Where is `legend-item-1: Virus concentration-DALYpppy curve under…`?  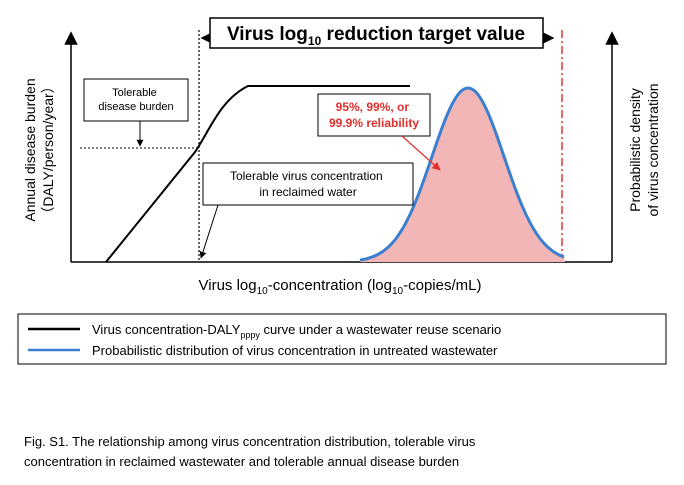 legend-item-1: Virus concentration-DALYpppy curve under… is located at coordinates (296, 331).